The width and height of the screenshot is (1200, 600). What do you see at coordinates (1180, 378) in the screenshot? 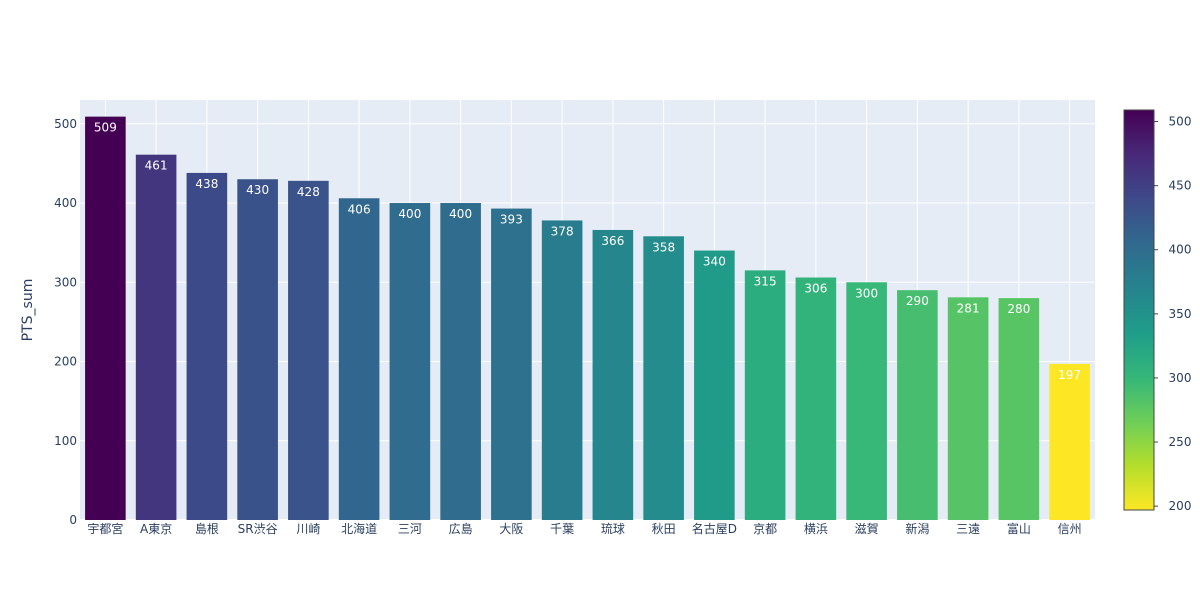
I see `colorbar-tick-label: 300` at bounding box center [1180, 378].